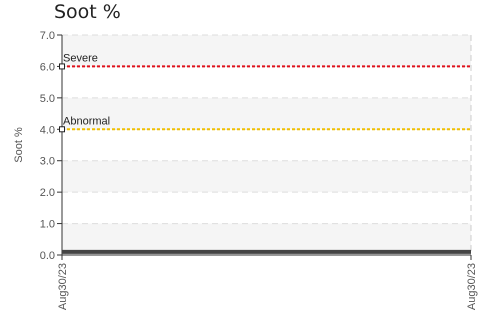 The width and height of the screenshot is (492, 322). Describe the element at coordinates (47, 130) in the screenshot. I see `y-tick-label: 4.0` at that location.